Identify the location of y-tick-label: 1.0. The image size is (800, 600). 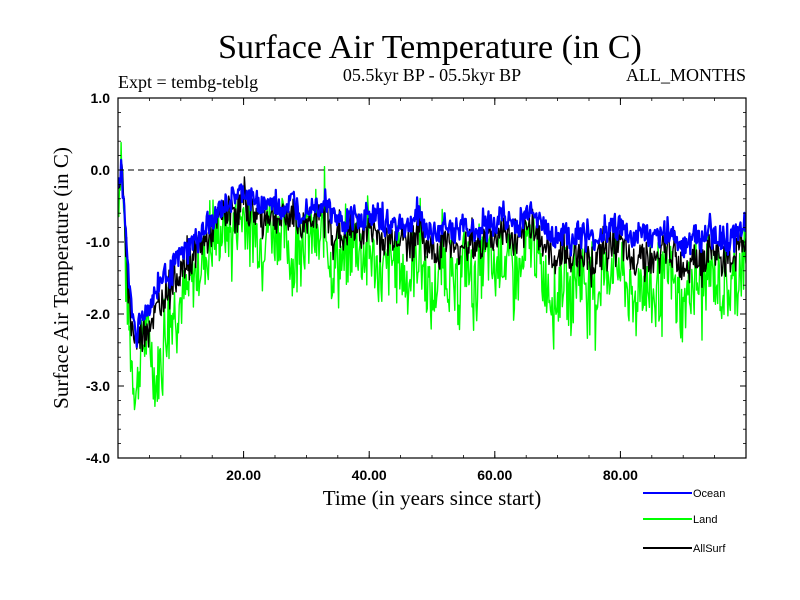
(101, 98).